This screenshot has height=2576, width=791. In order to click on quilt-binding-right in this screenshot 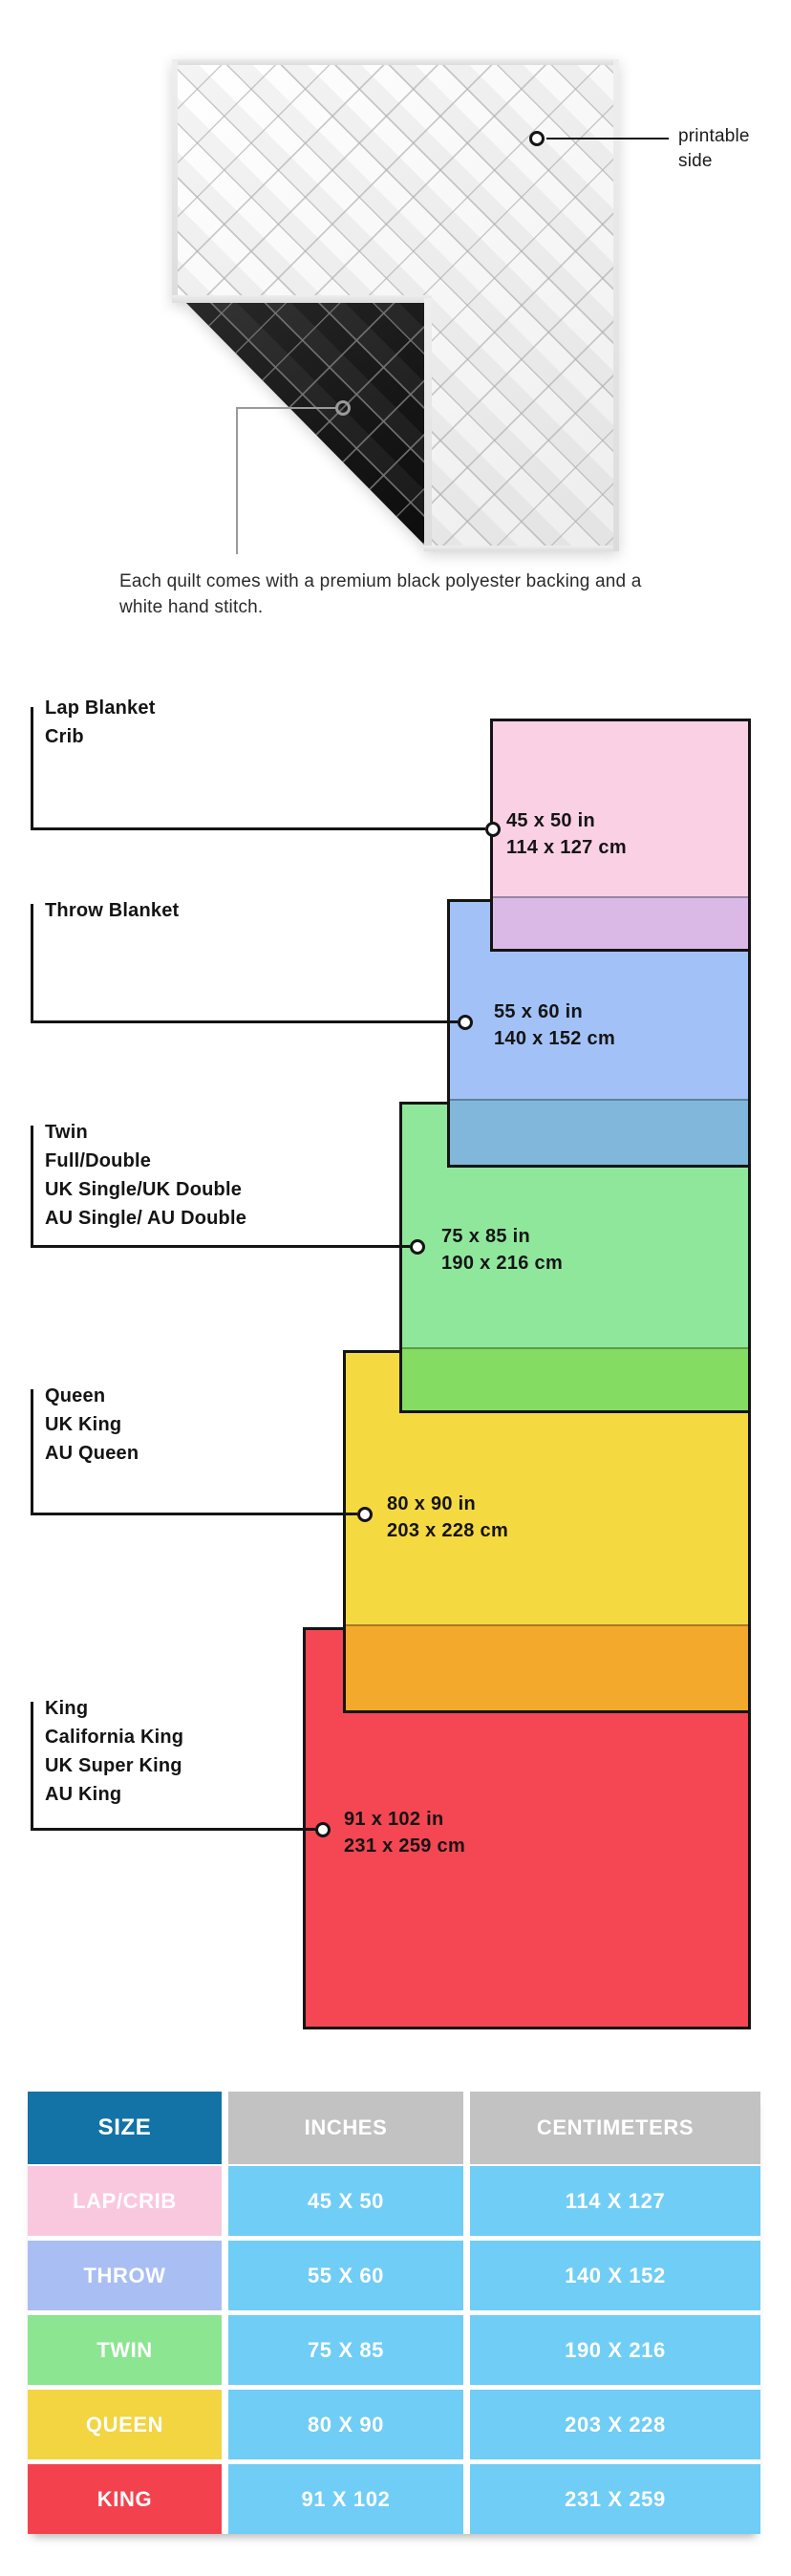, I will do `click(616, 305)`.